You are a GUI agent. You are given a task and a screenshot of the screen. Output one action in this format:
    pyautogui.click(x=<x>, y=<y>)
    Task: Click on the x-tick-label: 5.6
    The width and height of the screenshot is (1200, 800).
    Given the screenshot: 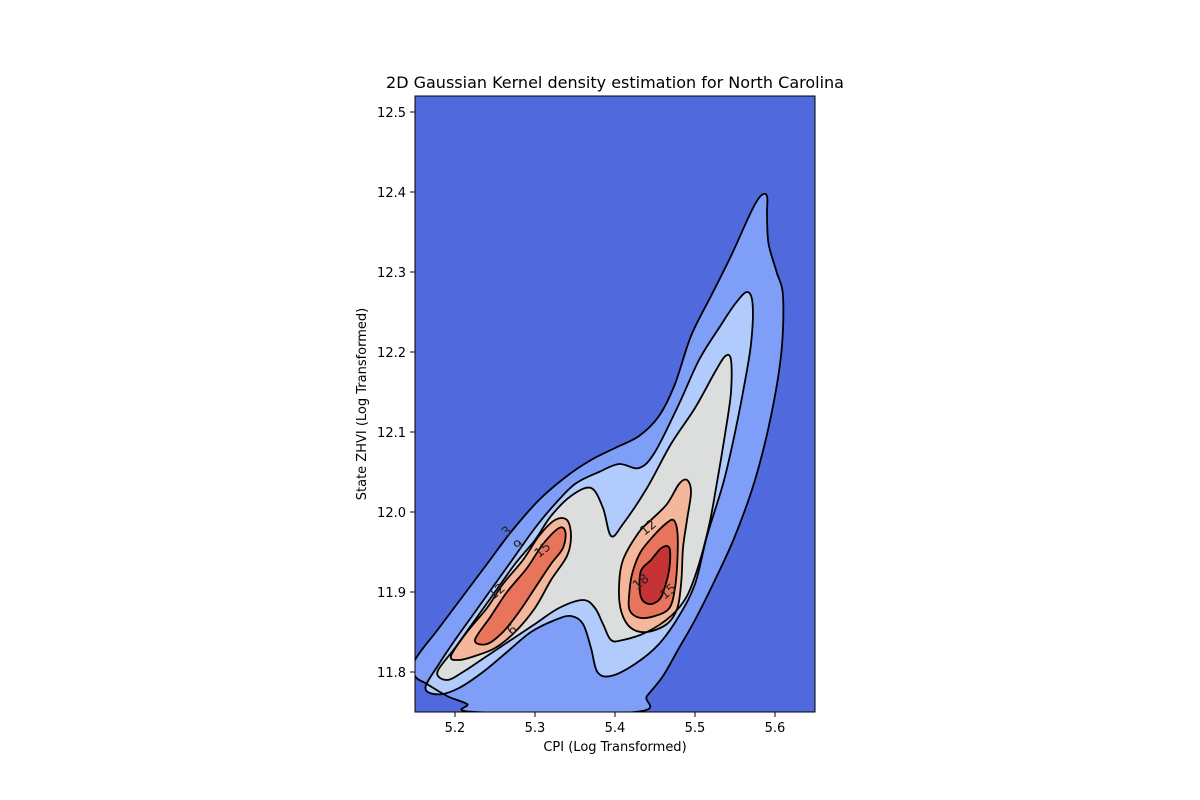 What is the action you would take?
    pyautogui.click(x=775, y=728)
    